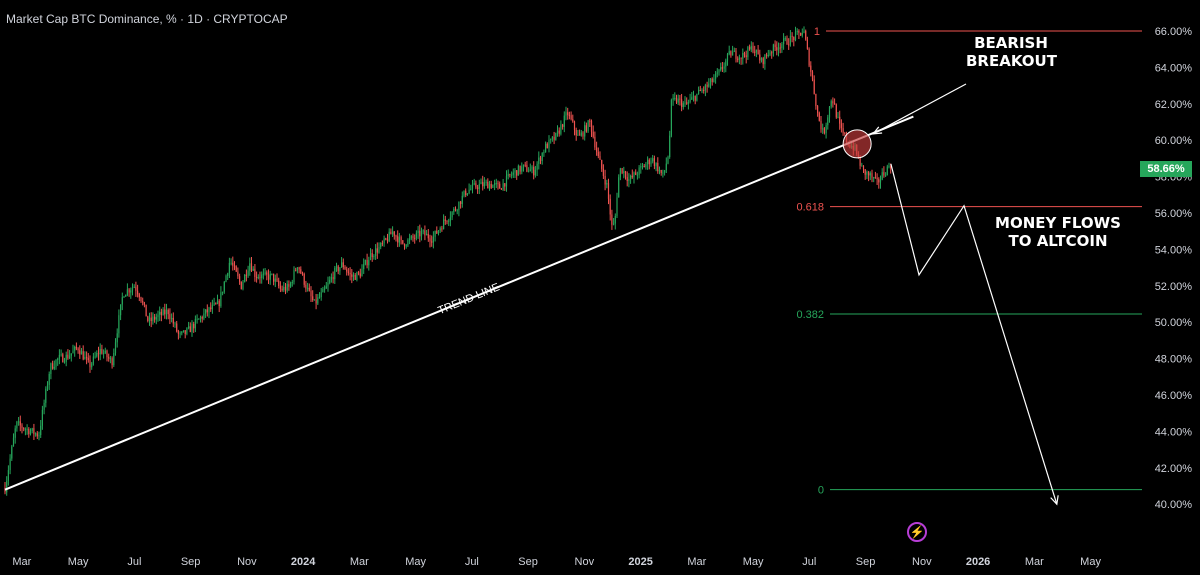 The height and width of the screenshot is (575, 1200). I want to click on y-tick-label-9: 48.00%, so click(1174, 360).